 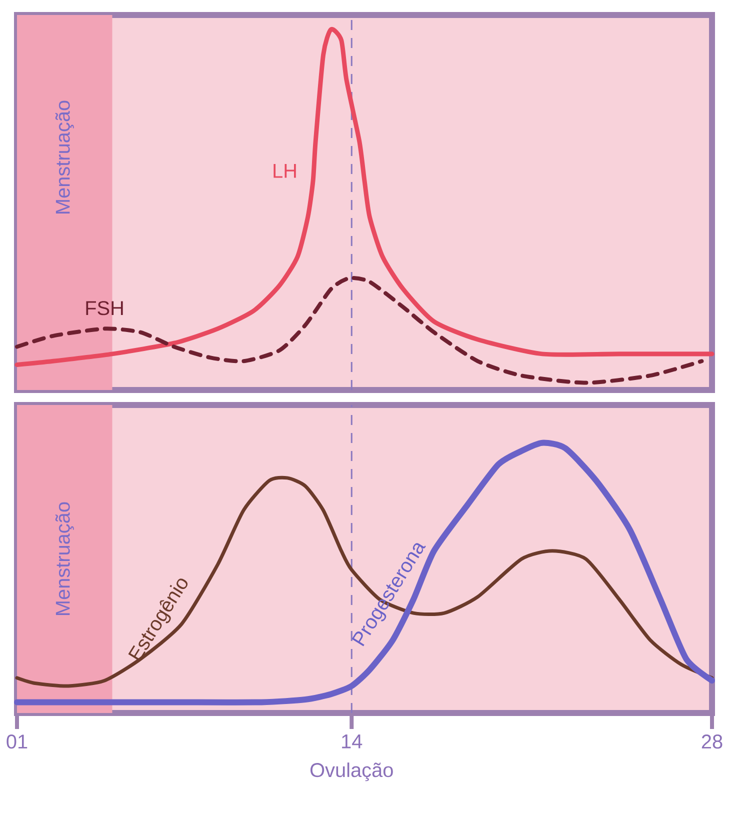 What do you see at coordinates (17, 741) in the screenshot?
I see `x-tick-label: 01` at bounding box center [17, 741].